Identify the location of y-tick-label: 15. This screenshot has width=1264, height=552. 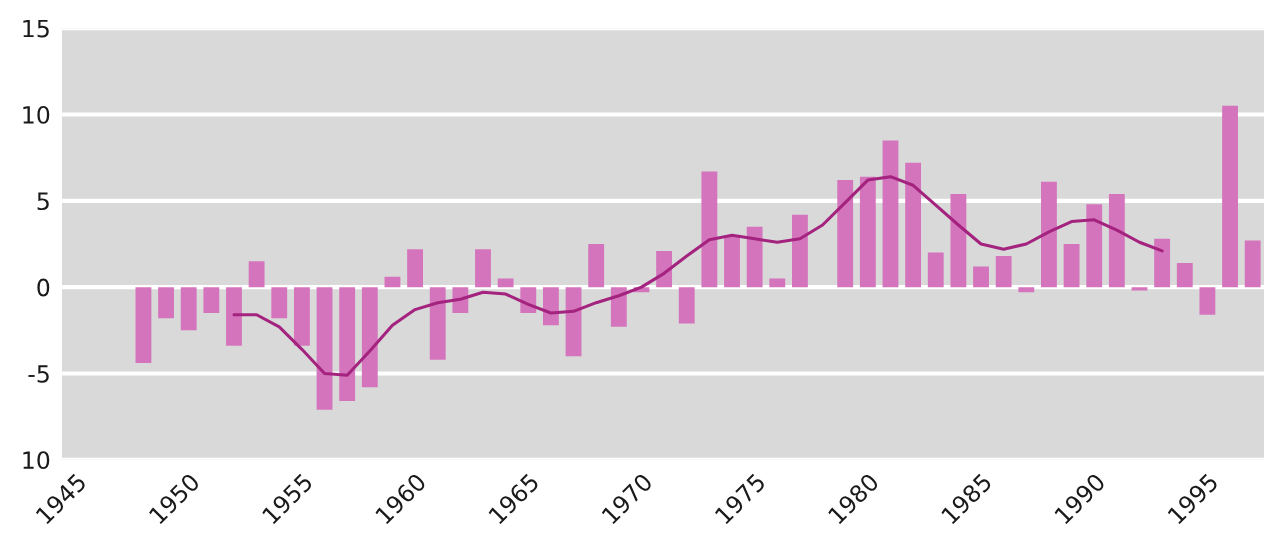
(36, 28).